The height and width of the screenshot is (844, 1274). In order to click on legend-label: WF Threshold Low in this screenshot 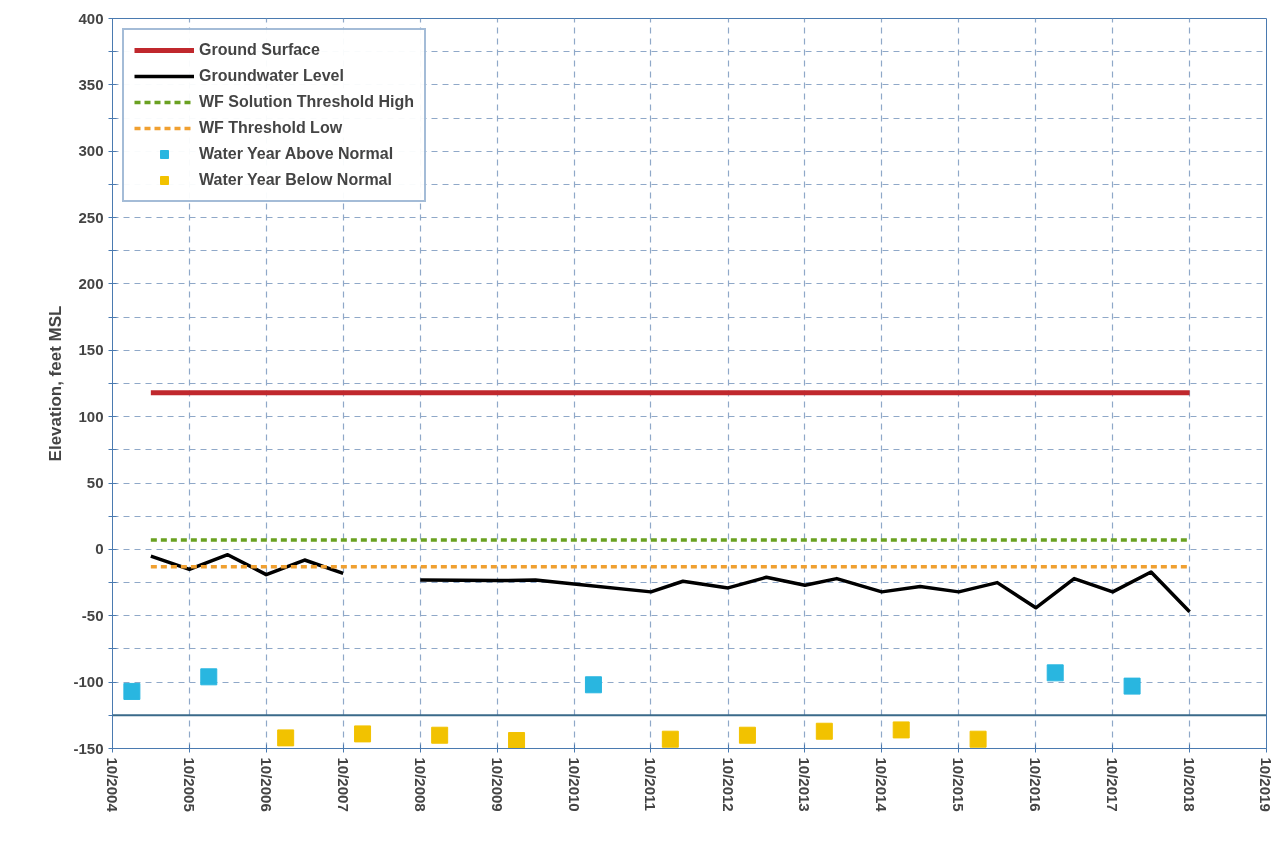, I will do `click(271, 128)`.